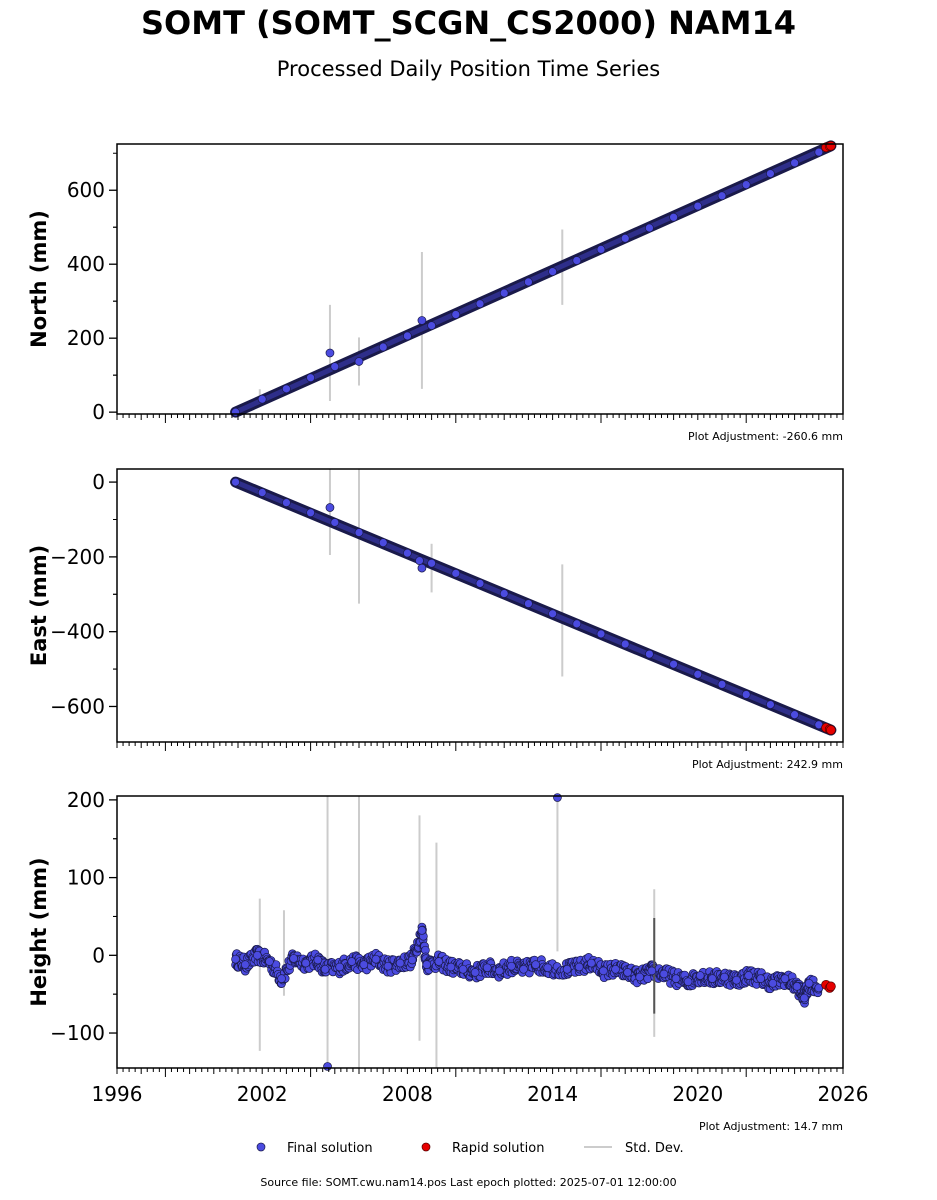 Image resolution: width=937 pixels, height=1200 pixels. What do you see at coordinates (86, 190) in the screenshot?
I see `y-tick-label: 600` at bounding box center [86, 190].